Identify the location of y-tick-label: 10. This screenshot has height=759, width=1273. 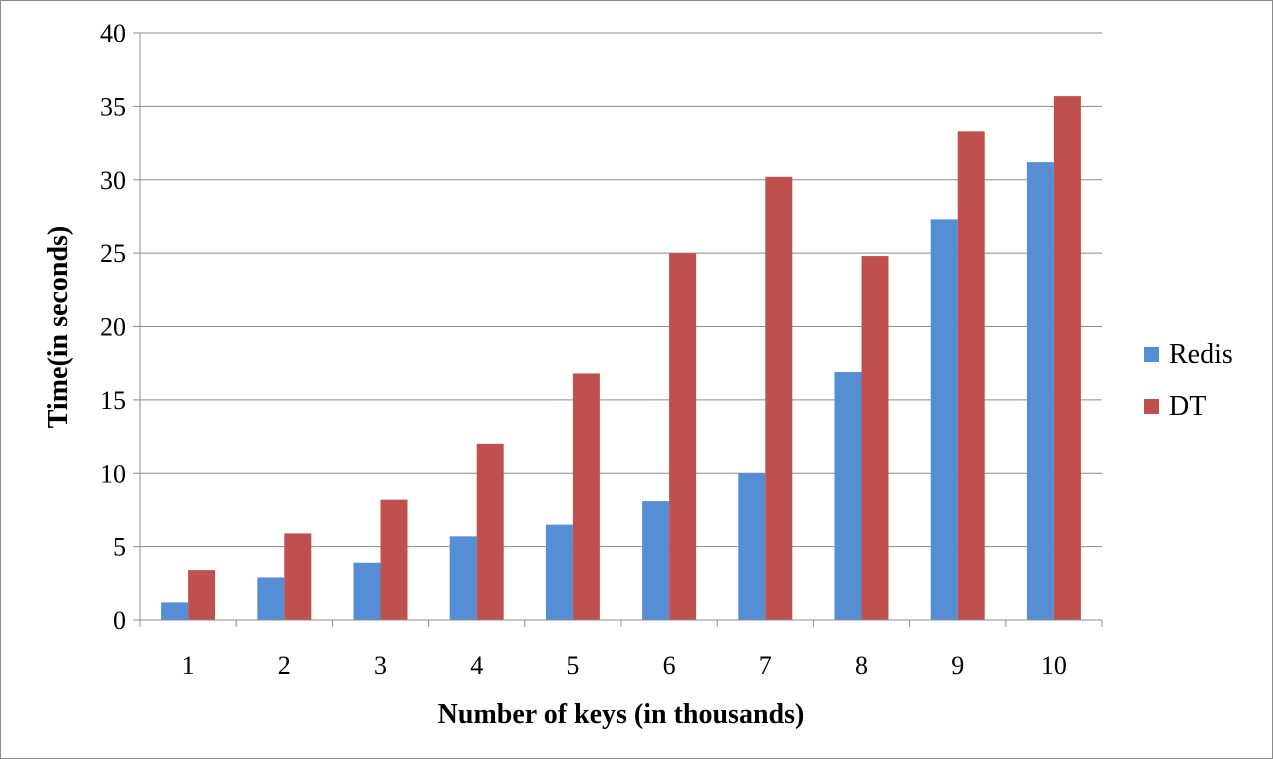
(113, 473).